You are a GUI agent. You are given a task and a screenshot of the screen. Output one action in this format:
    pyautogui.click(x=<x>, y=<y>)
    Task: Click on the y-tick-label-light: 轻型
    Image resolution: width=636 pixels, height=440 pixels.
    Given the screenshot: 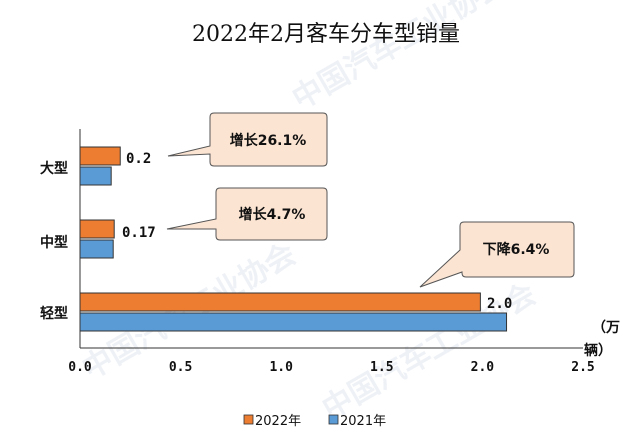 What is the action you would take?
    pyautogui.click(x=54, y=313)
    